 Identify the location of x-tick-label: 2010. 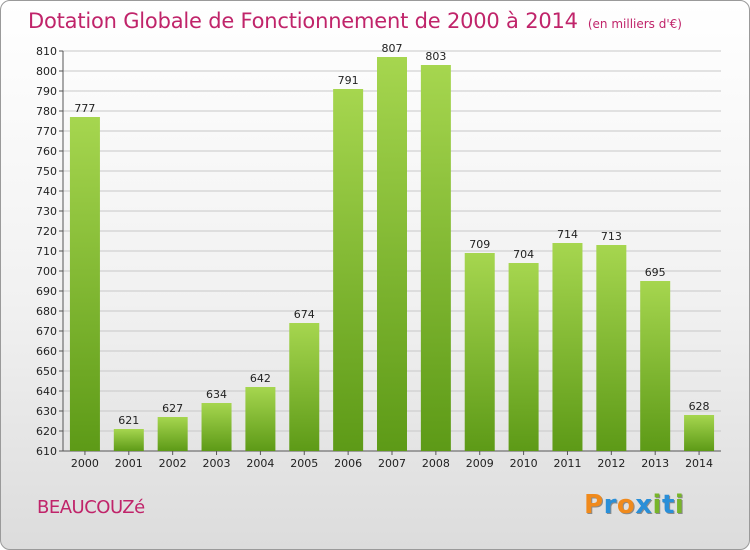
(524, 463).